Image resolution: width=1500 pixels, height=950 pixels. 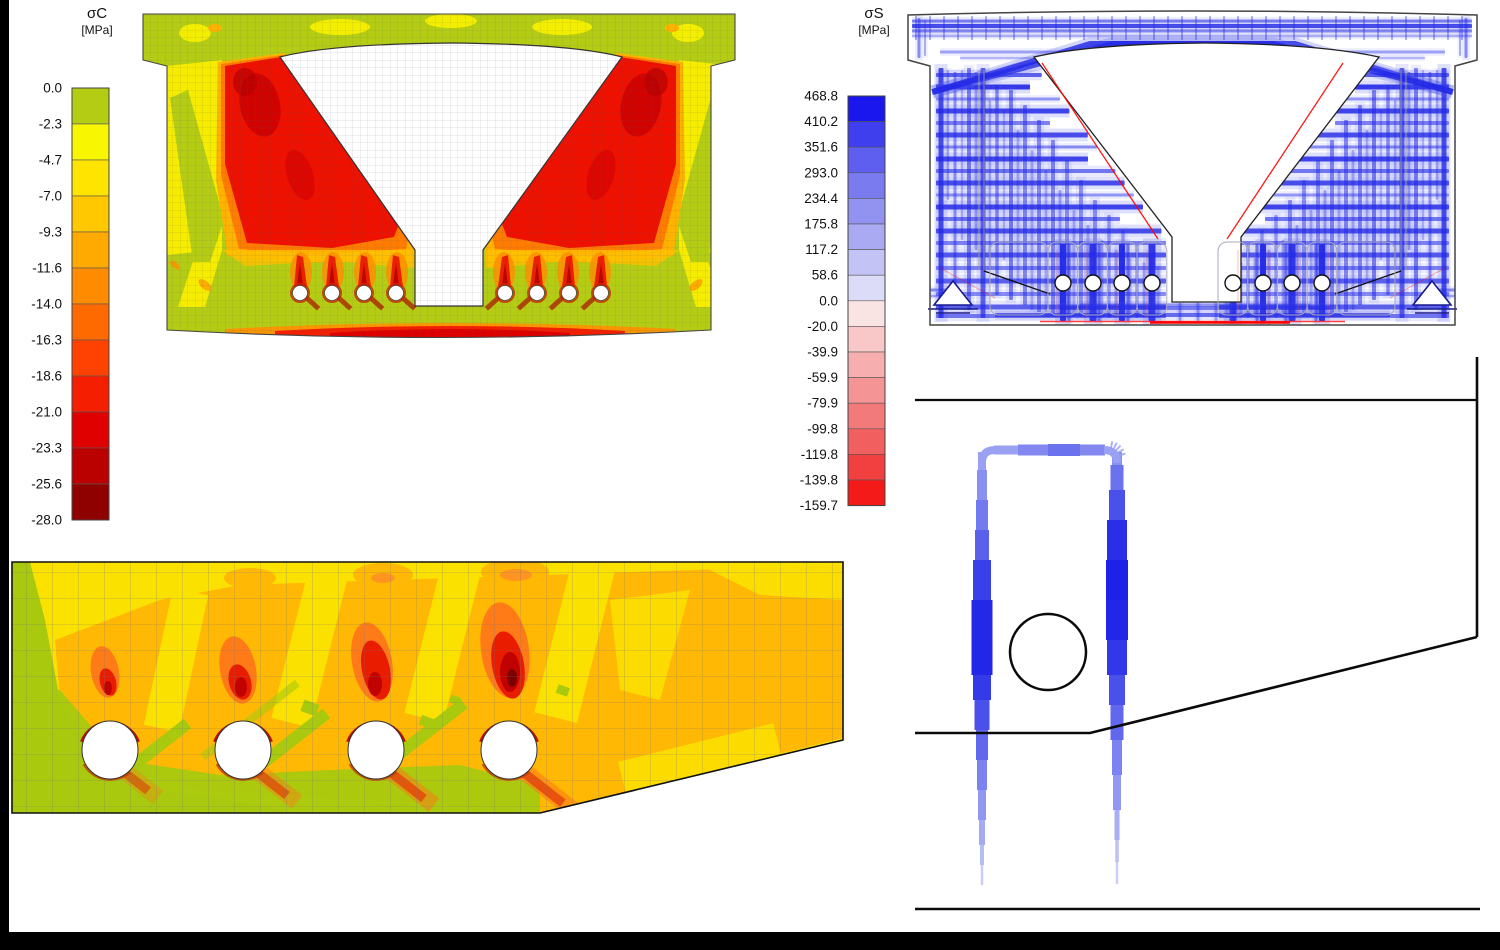 I want to click on detail-duct-holes, so click(x=309, y=750).